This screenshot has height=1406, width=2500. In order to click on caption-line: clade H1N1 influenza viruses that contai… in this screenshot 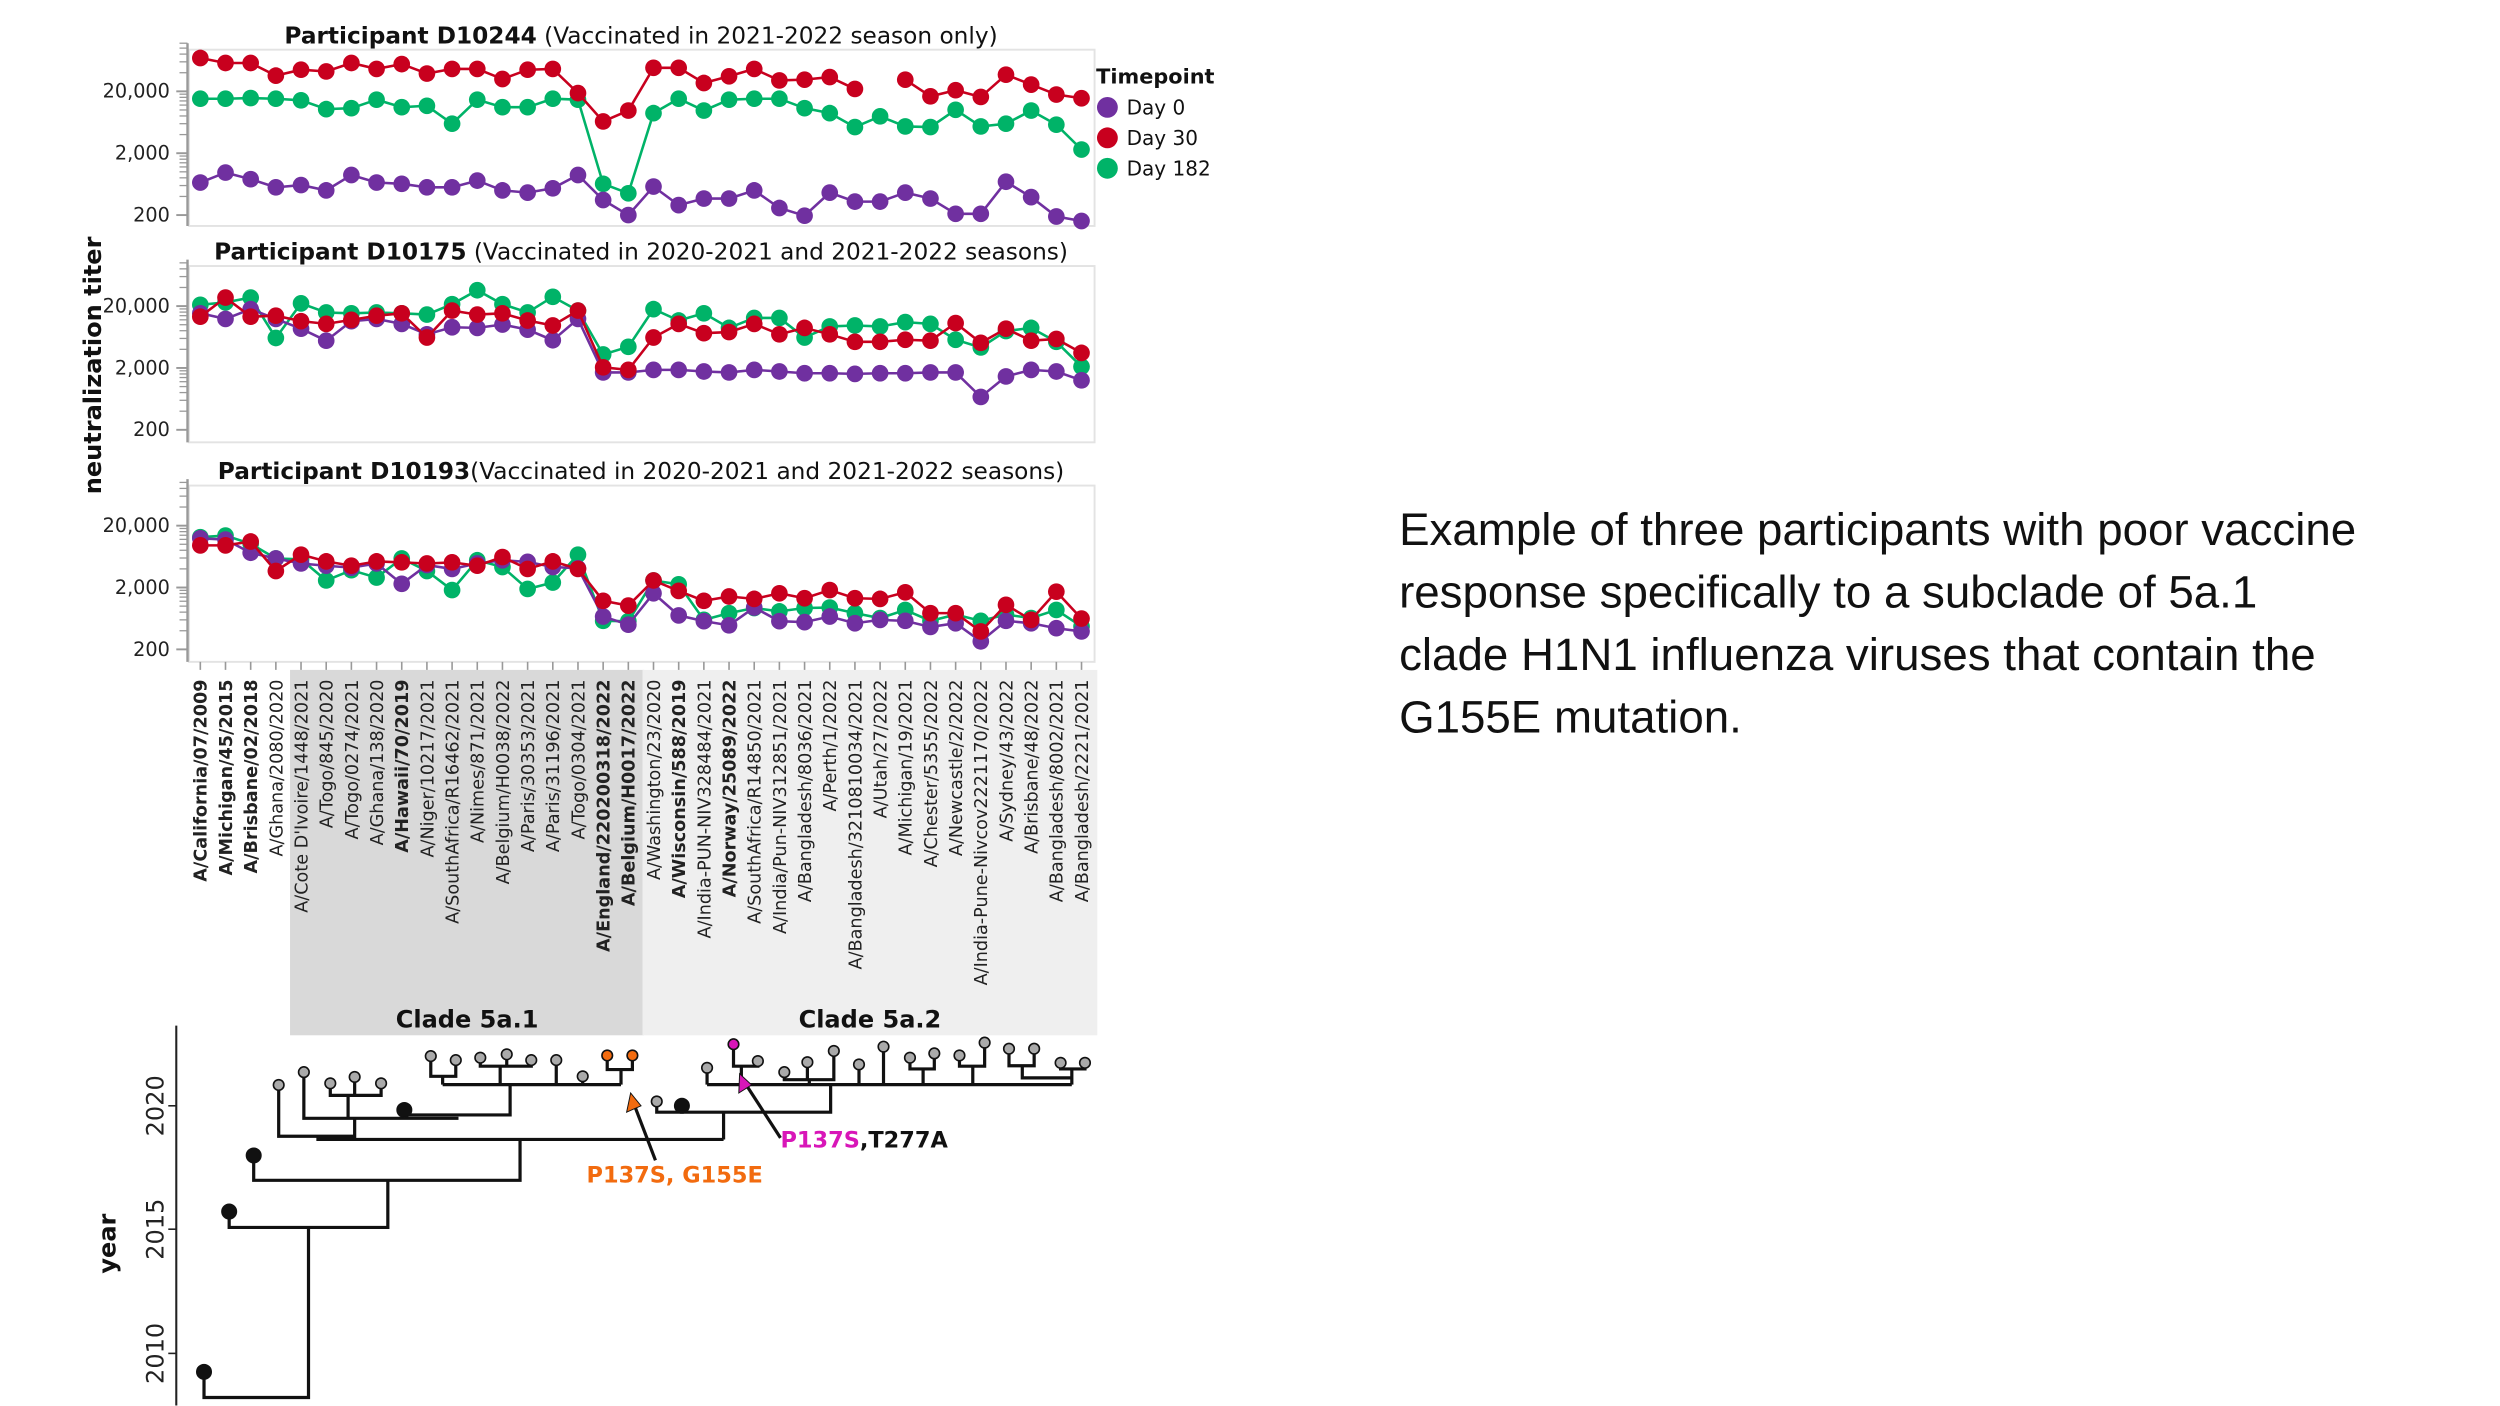, I will do `click(1857, 655)`.